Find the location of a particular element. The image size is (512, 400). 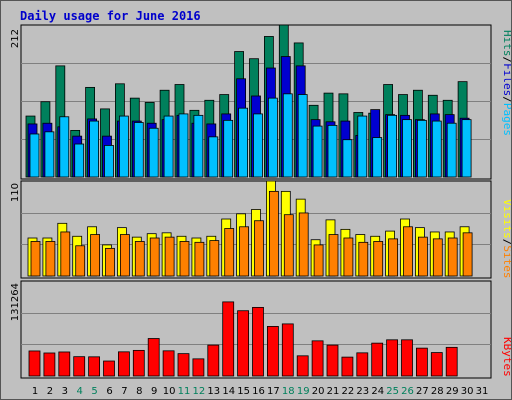

y-max-label-hits: 212 is located at coordinates (15, 38).